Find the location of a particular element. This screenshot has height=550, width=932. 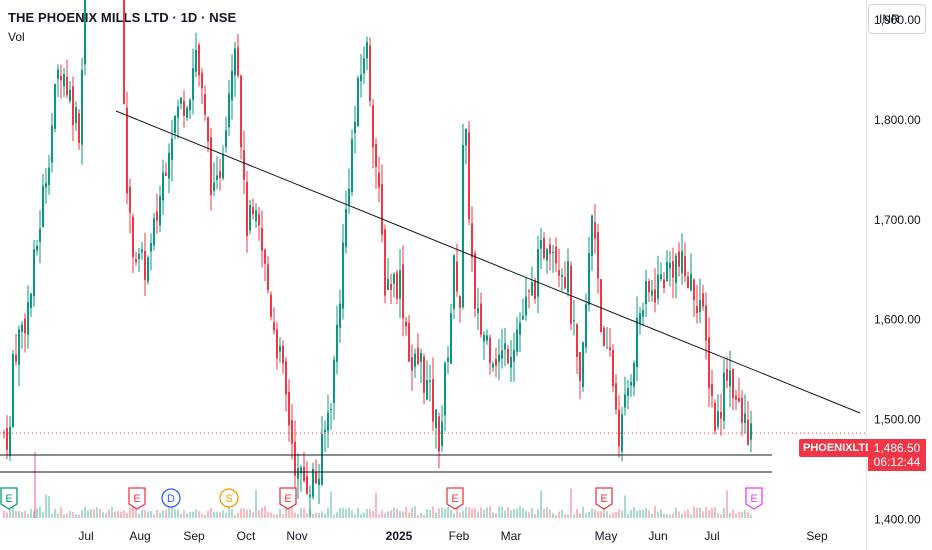

symbol-title: THE PHOENIX MILLS LTD · 1D · NSE is located at coordinates (122, 17).